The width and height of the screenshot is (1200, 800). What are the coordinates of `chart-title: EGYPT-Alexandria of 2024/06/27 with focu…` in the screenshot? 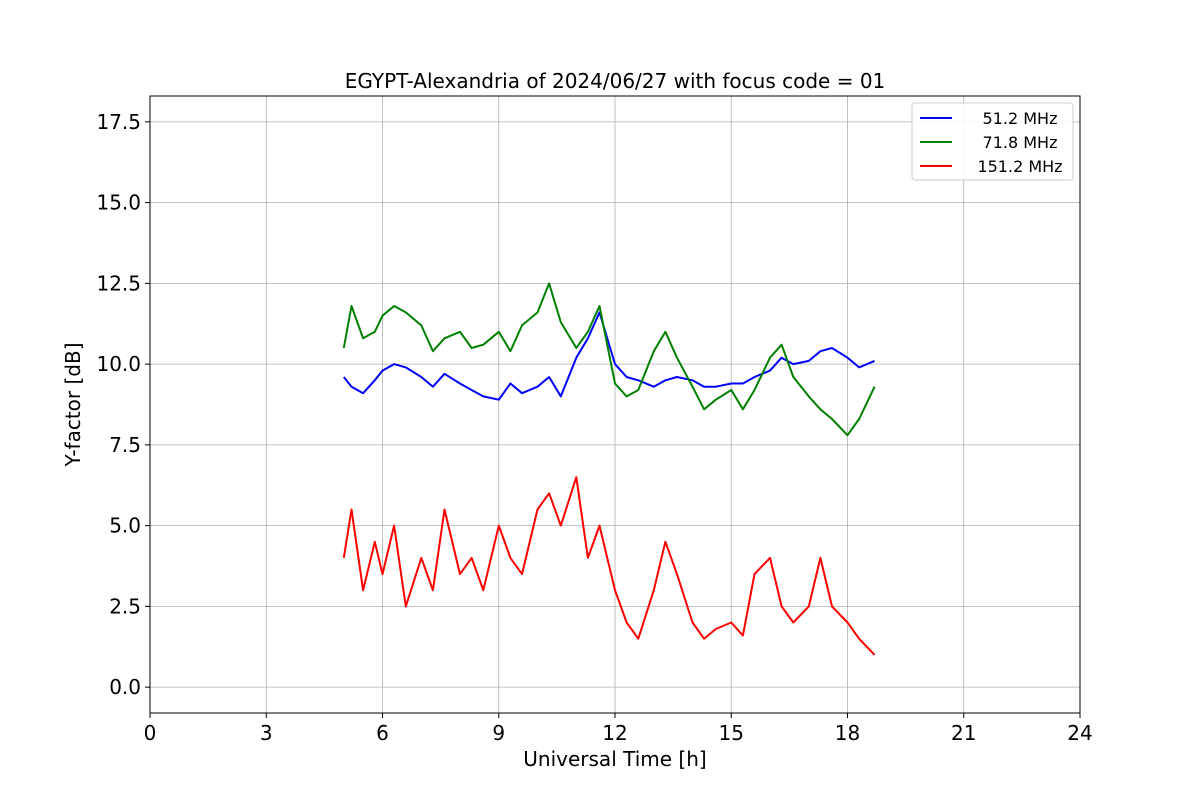 It's located at (615, 81).